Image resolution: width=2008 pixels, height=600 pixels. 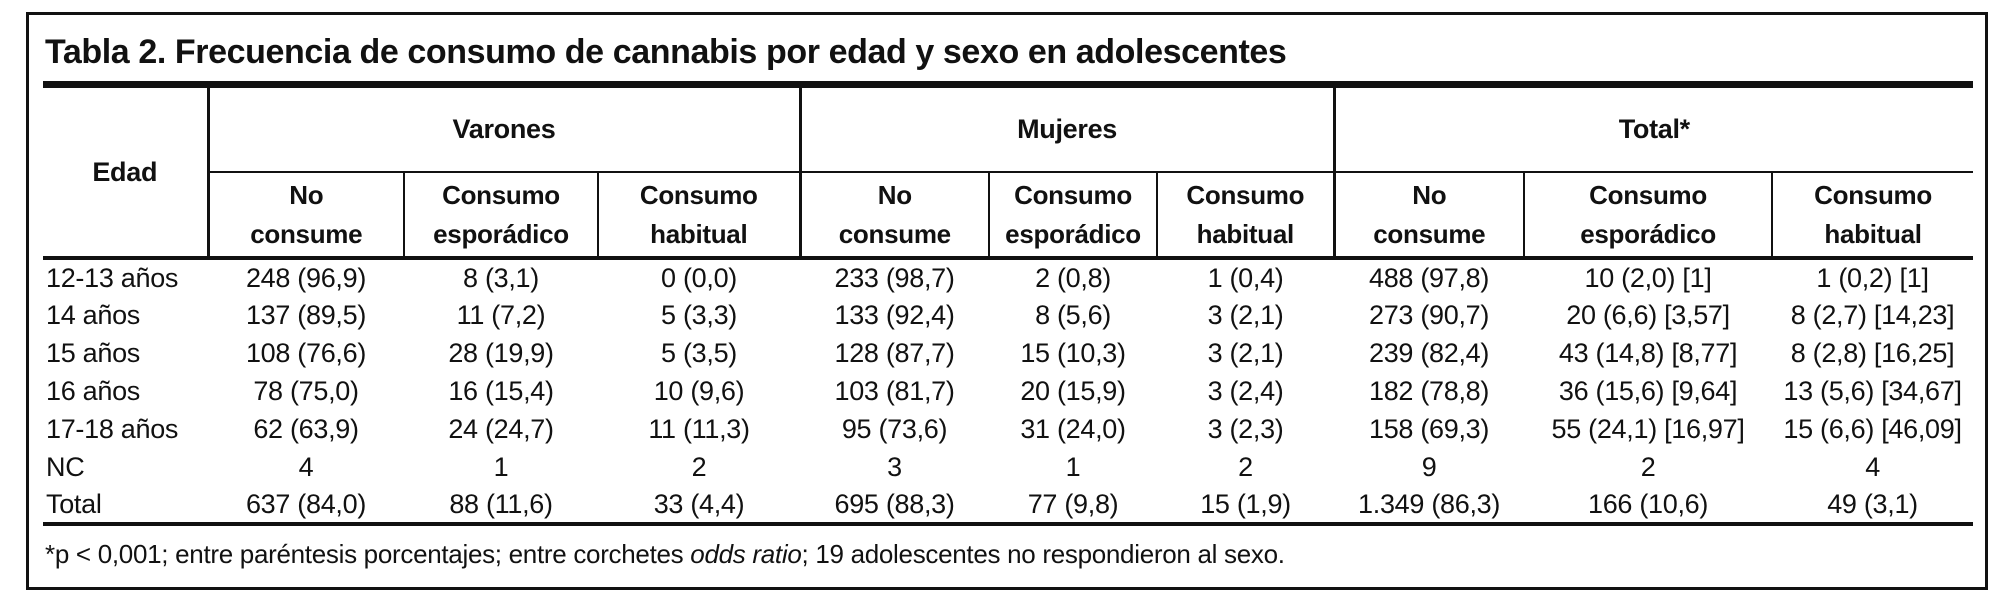 What do you see at coordinates (894, 216) in the screenshot?
I see `subheader-mujeres-no-consume: No consume` at bounding box center [894, 216].